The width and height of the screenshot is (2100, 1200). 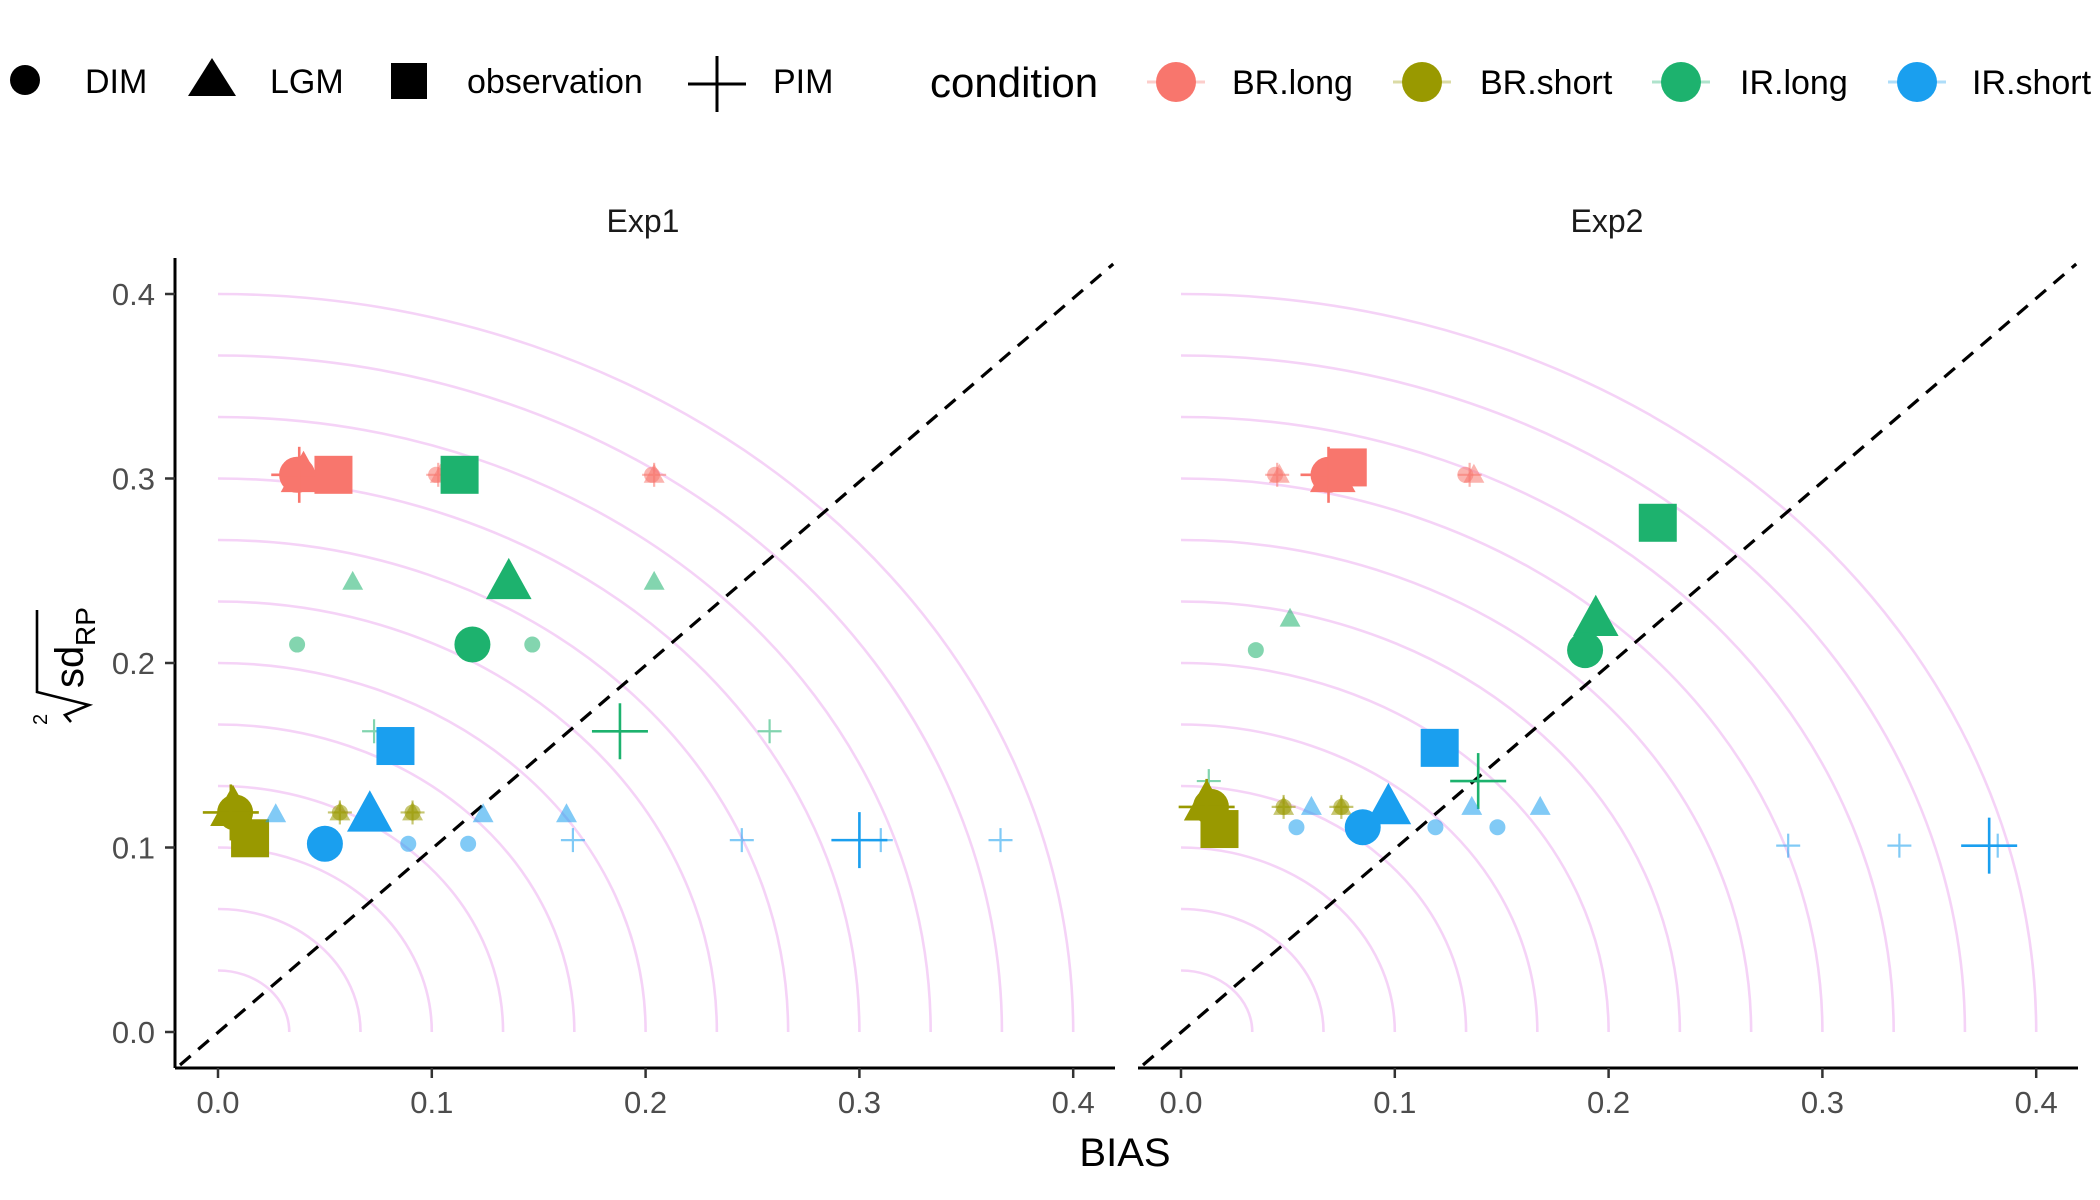 I want to click on shape-legend: DIM LGM observation PIM, so click(x=421, y=84).